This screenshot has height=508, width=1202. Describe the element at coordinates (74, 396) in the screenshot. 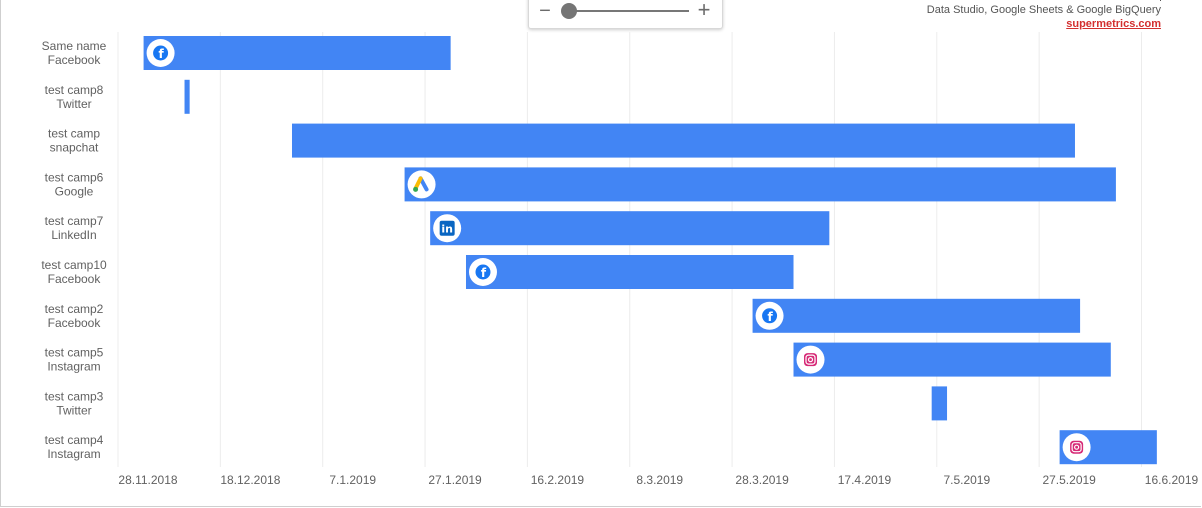

I see `row-label-name: test camp3` at that location.